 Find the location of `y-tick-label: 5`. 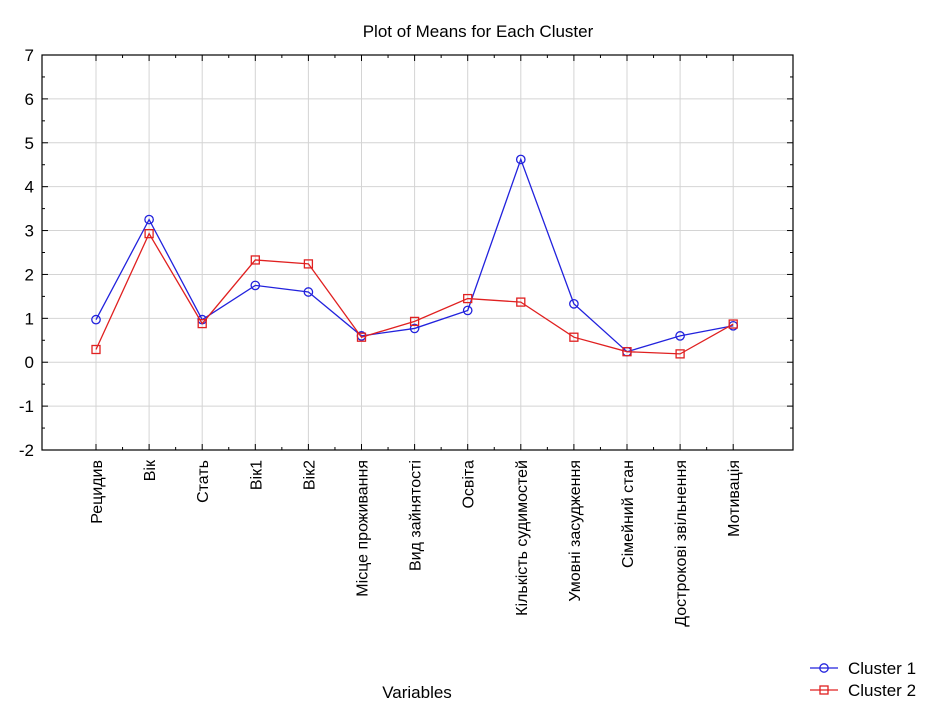

y-tick-label: 5 is located at coordinates (29, 143).